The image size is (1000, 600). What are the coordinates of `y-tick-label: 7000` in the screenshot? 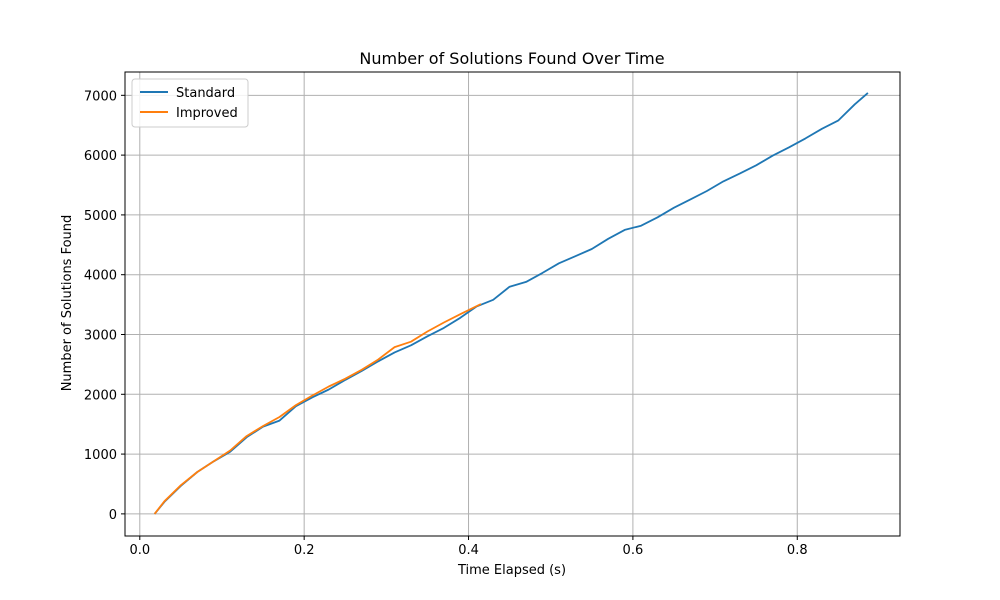 It's located at (100, 96).